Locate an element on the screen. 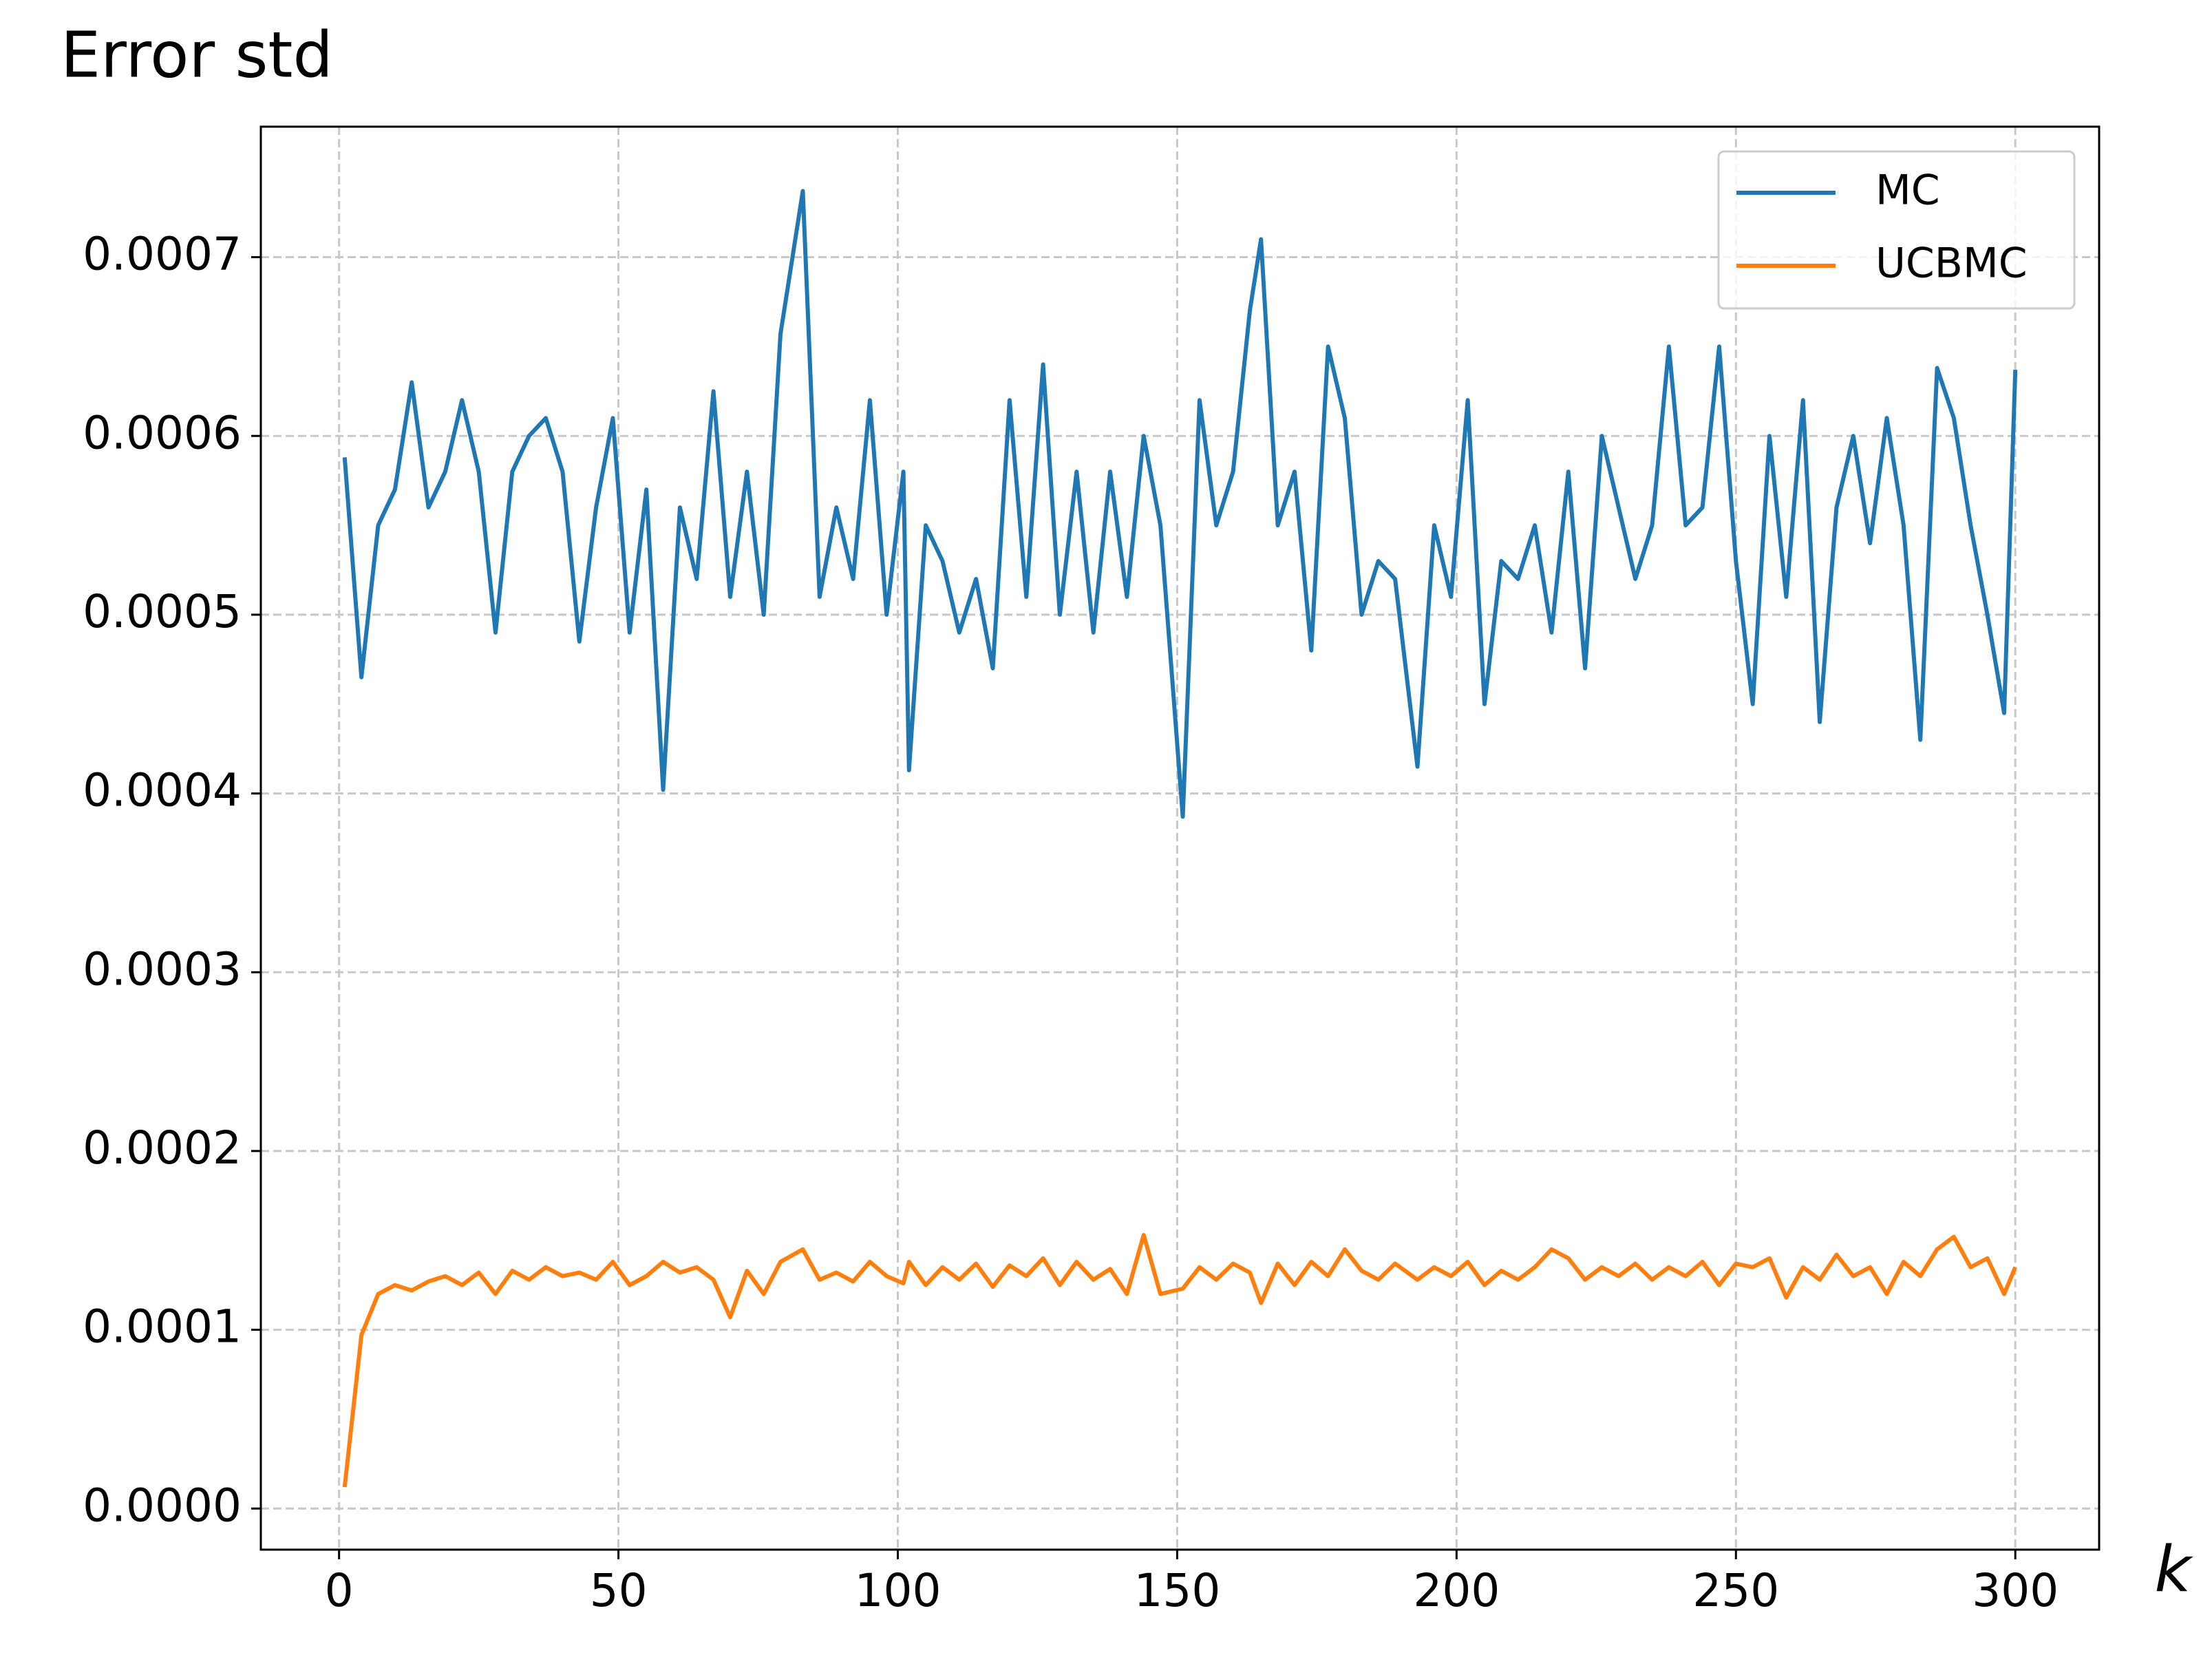 The width and height of the screenshot is (2212, 1666). legend-label: UCBMC is located at coordinates (1951, 264).